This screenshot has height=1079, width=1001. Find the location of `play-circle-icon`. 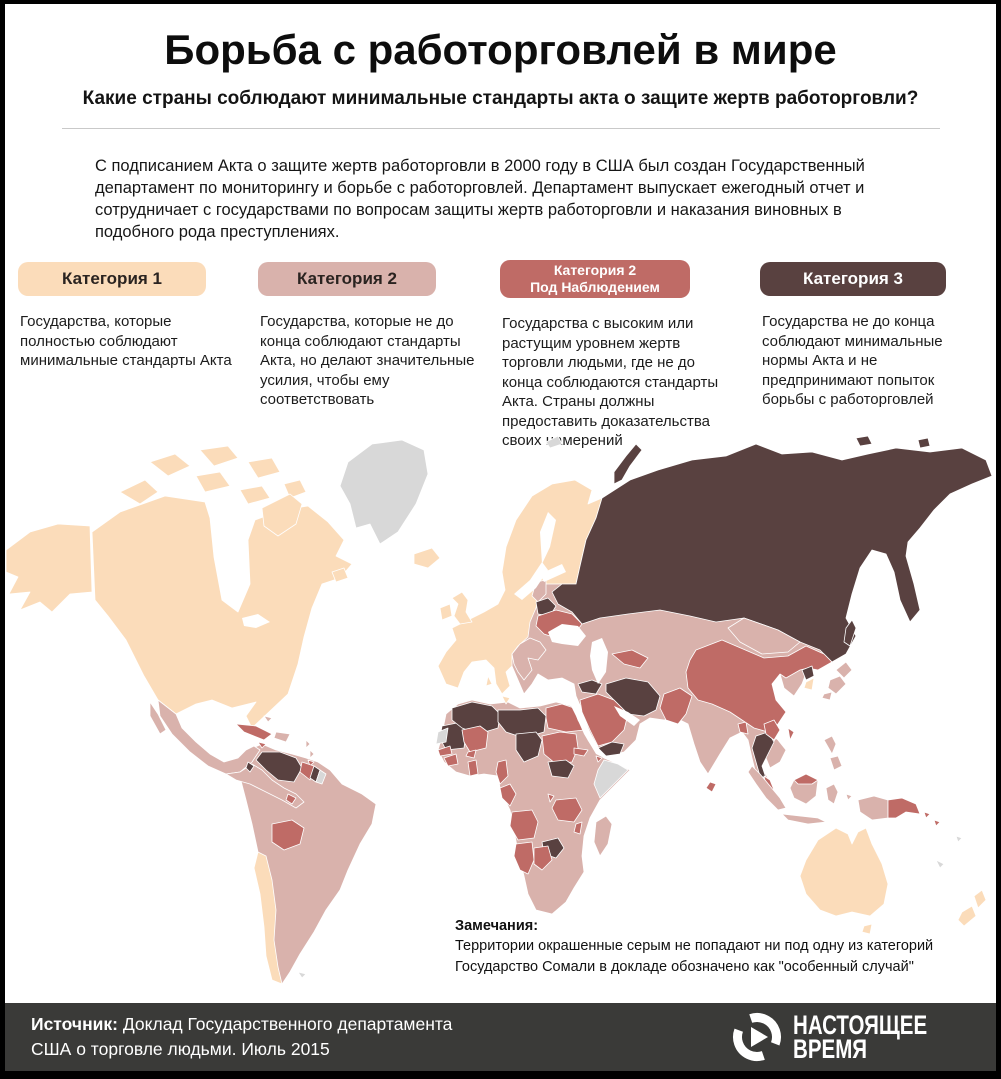

play-circle-icon is located at coordinates (757, 1037).